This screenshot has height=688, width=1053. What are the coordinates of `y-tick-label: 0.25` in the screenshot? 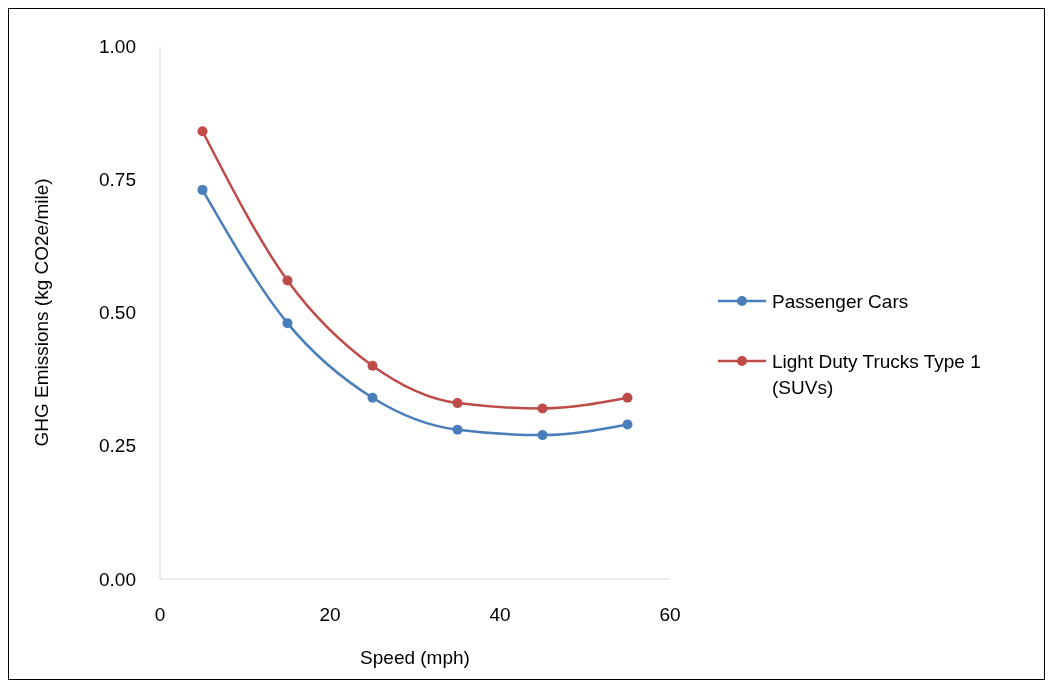 It's located at (117, 446).